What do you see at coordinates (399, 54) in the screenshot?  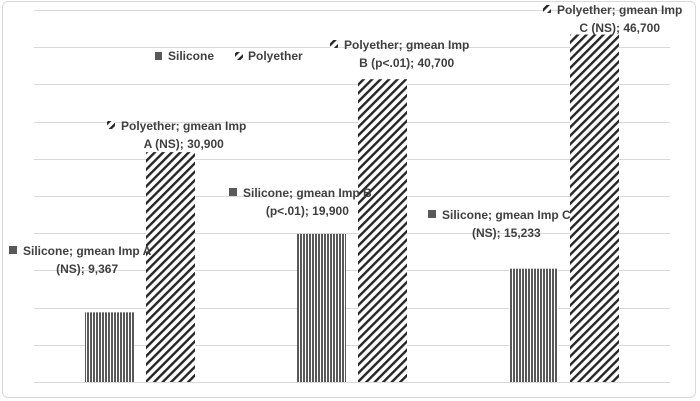 I see `data-label-polyether-2: Polyether; gmean Imp B (p<.01); 40,700` at bounding box center [399, 54].